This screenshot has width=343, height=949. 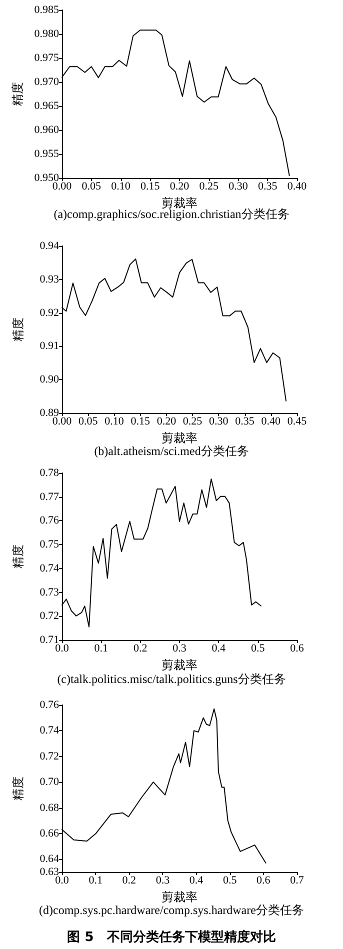 I want to click on y-tick-label: 0.68, so click(x=50, y=808).